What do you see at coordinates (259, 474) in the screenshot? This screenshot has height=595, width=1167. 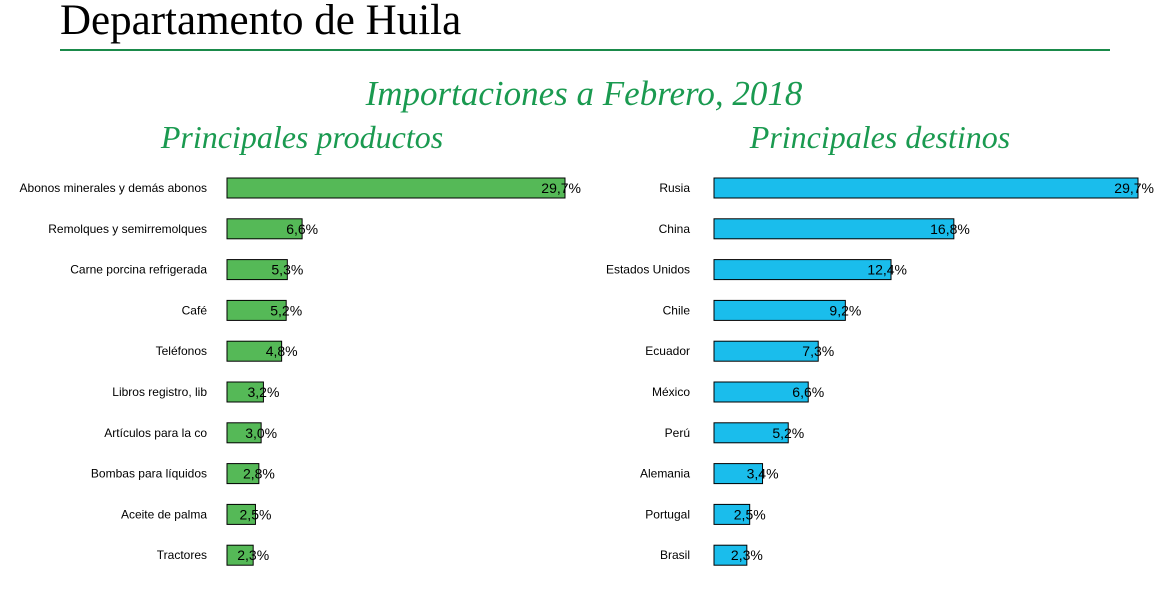 I see `product-value-label: 2,8%` at bounding box center [259, 474].